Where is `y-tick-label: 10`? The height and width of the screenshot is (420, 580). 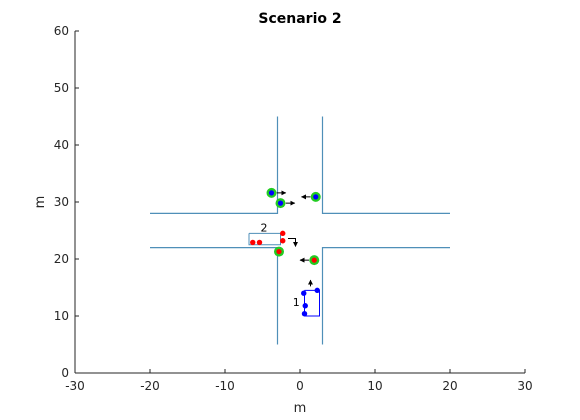
y-tick-label: 10 is located at coordinates (61, 316).